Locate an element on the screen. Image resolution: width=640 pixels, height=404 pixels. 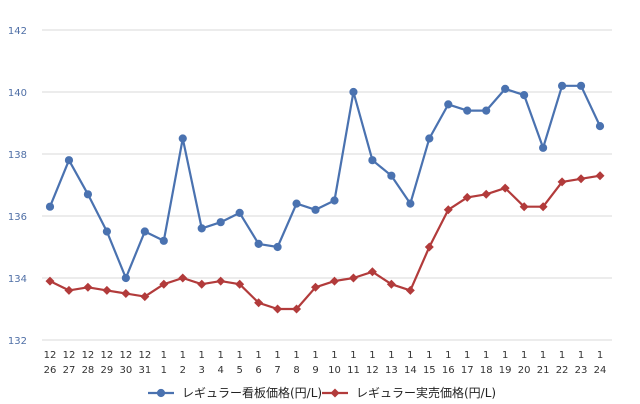
legend-label-1: レギュラー看板価格(円/L) is located at coordinates (252, 392).